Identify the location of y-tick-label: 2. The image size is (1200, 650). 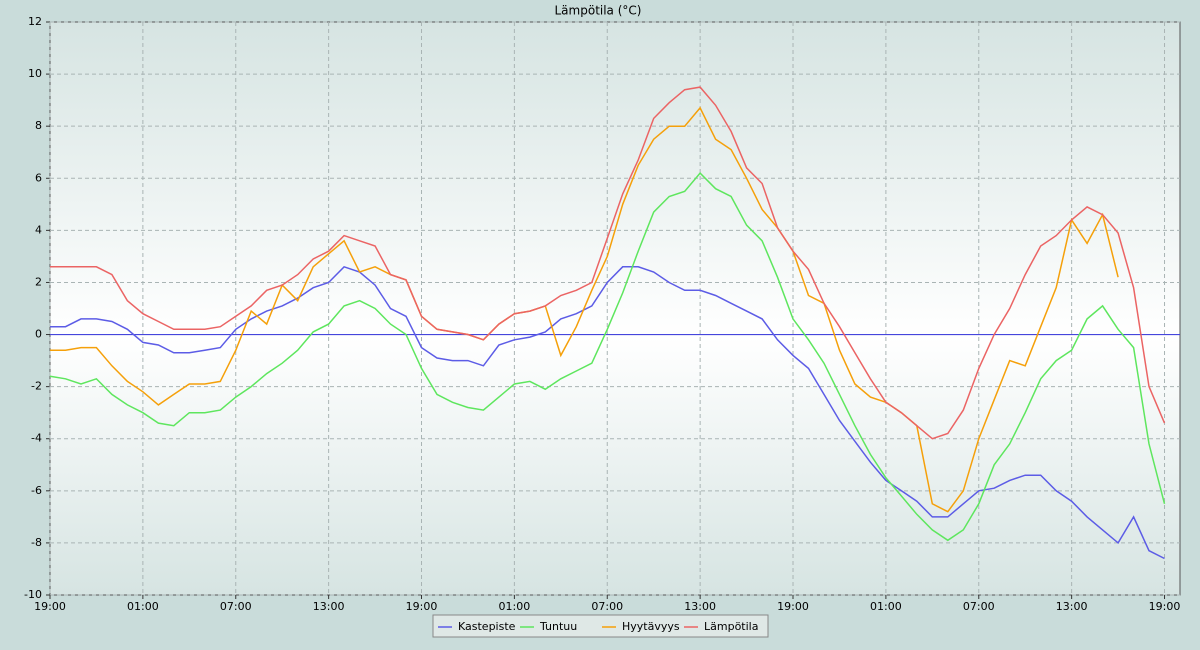
(38, 281).